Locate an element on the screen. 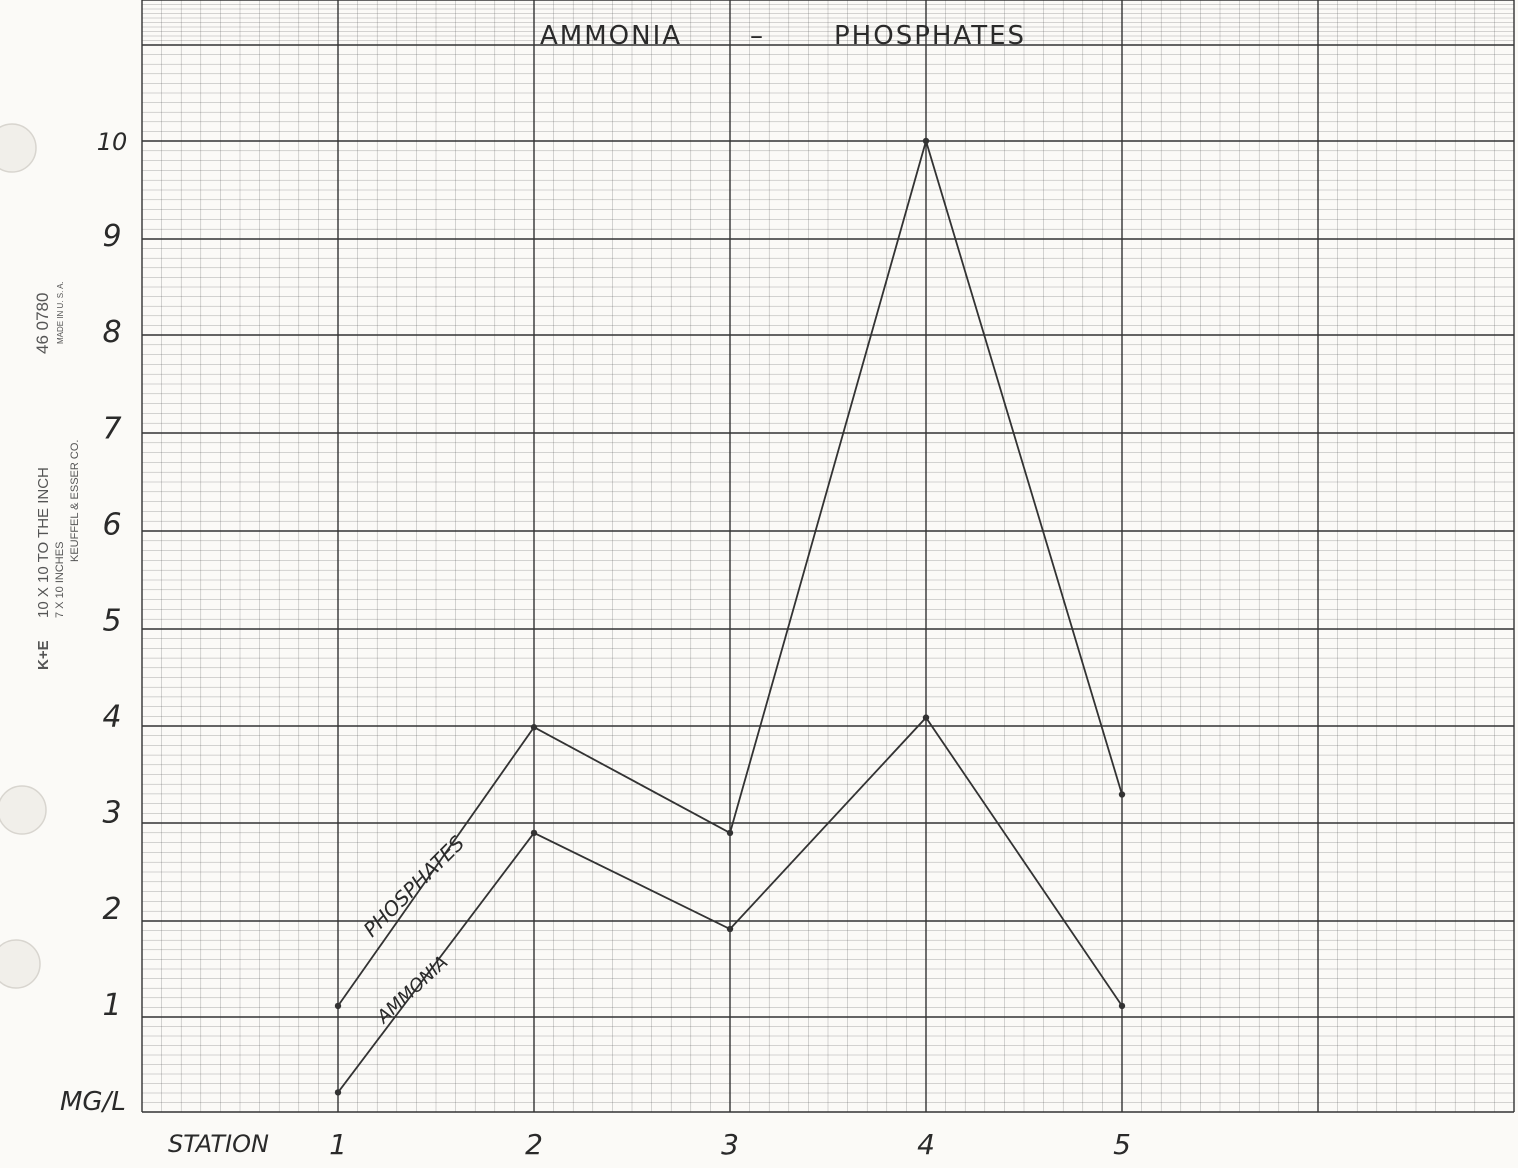  y-tick-label-3: 3 is located at coordinates (111, 813).